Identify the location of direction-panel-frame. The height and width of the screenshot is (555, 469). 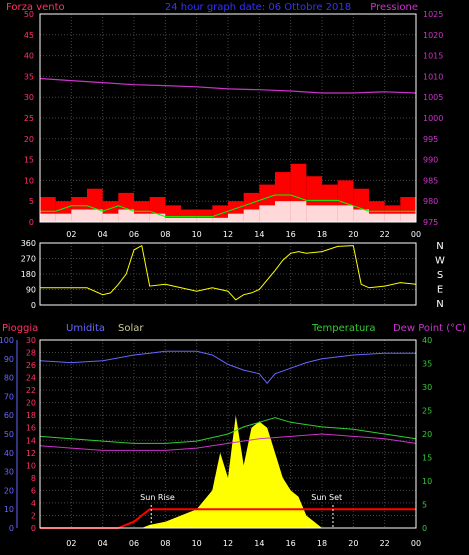
(228, 274).